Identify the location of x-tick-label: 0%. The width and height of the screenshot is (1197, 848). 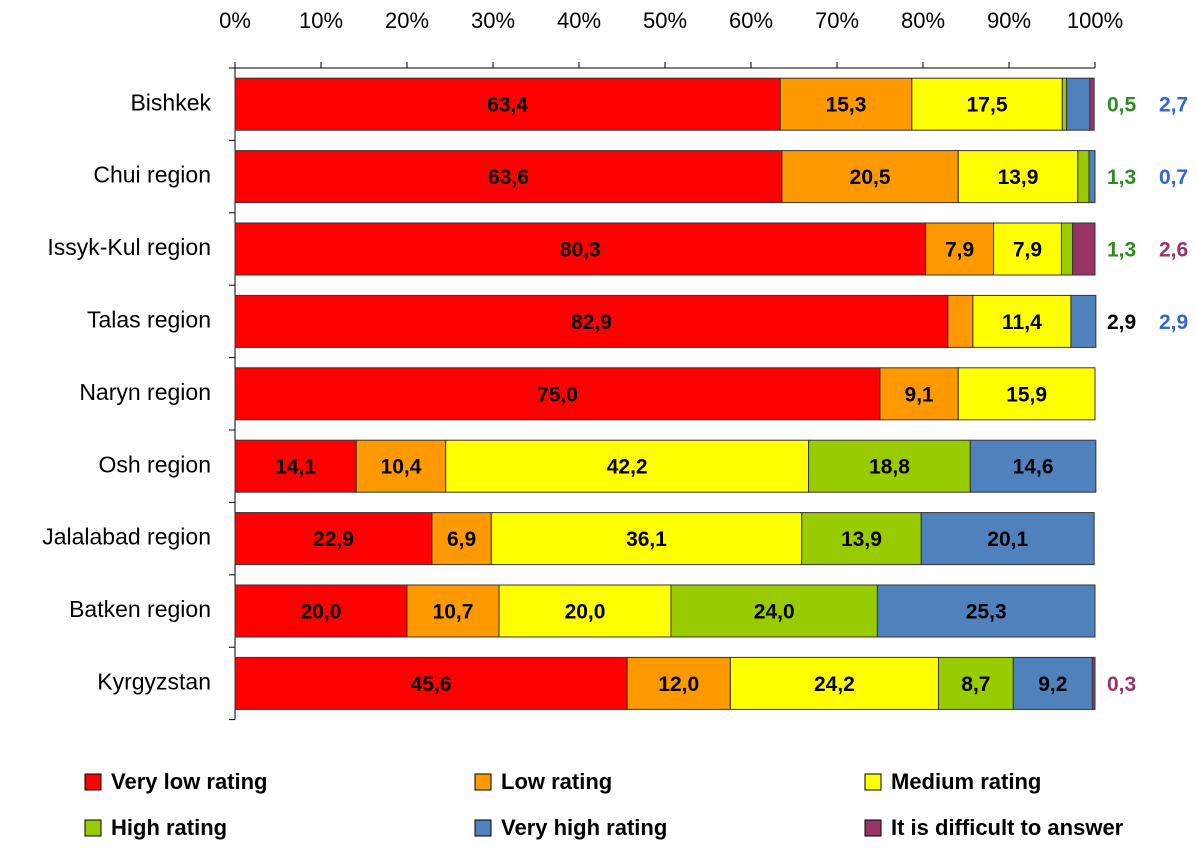
(235, 20).